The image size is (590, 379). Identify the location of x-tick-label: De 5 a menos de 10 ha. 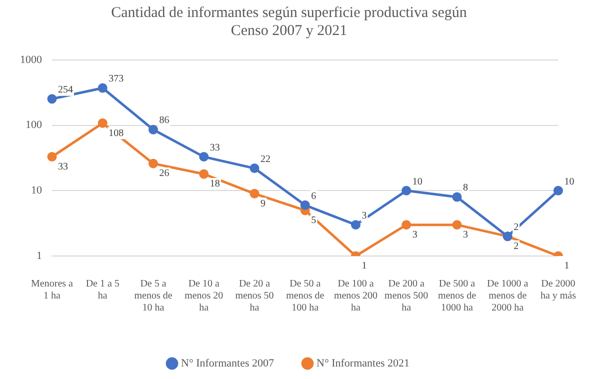
(153, 296).